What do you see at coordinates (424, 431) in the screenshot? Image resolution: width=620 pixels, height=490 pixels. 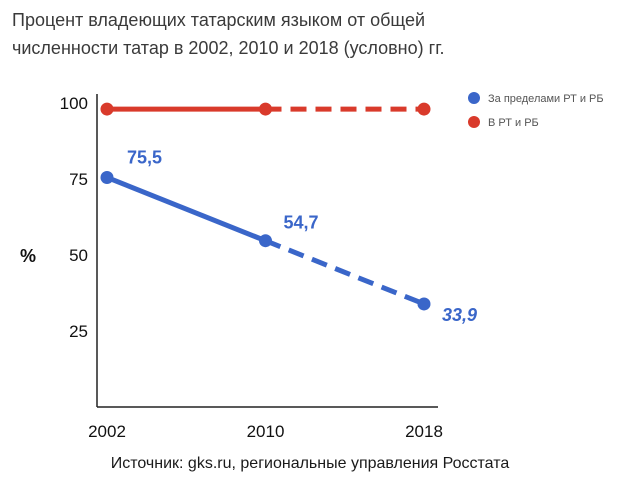 I see `x-tick-label: 2018` at bounding box center [424, 431].